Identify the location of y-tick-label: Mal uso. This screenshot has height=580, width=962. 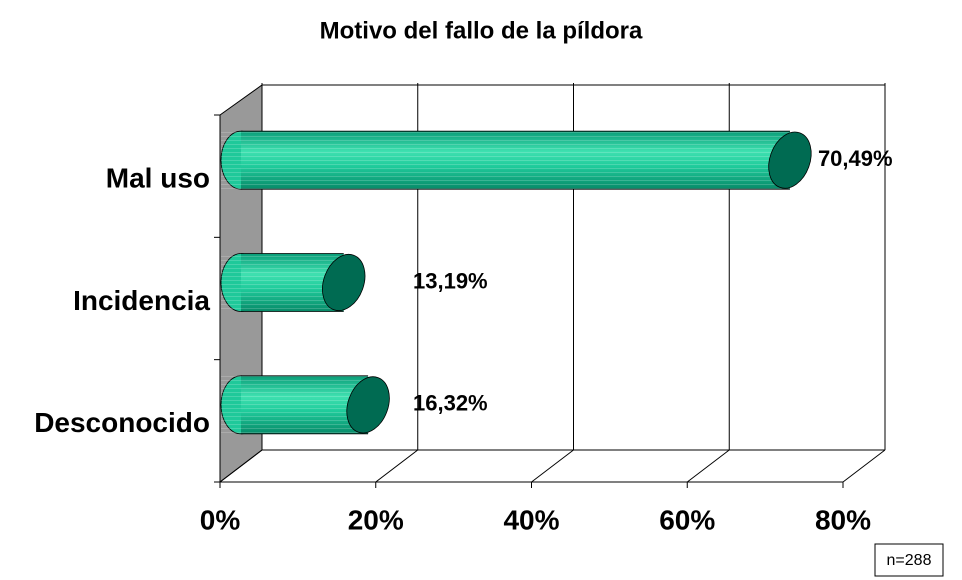
(158, 178).